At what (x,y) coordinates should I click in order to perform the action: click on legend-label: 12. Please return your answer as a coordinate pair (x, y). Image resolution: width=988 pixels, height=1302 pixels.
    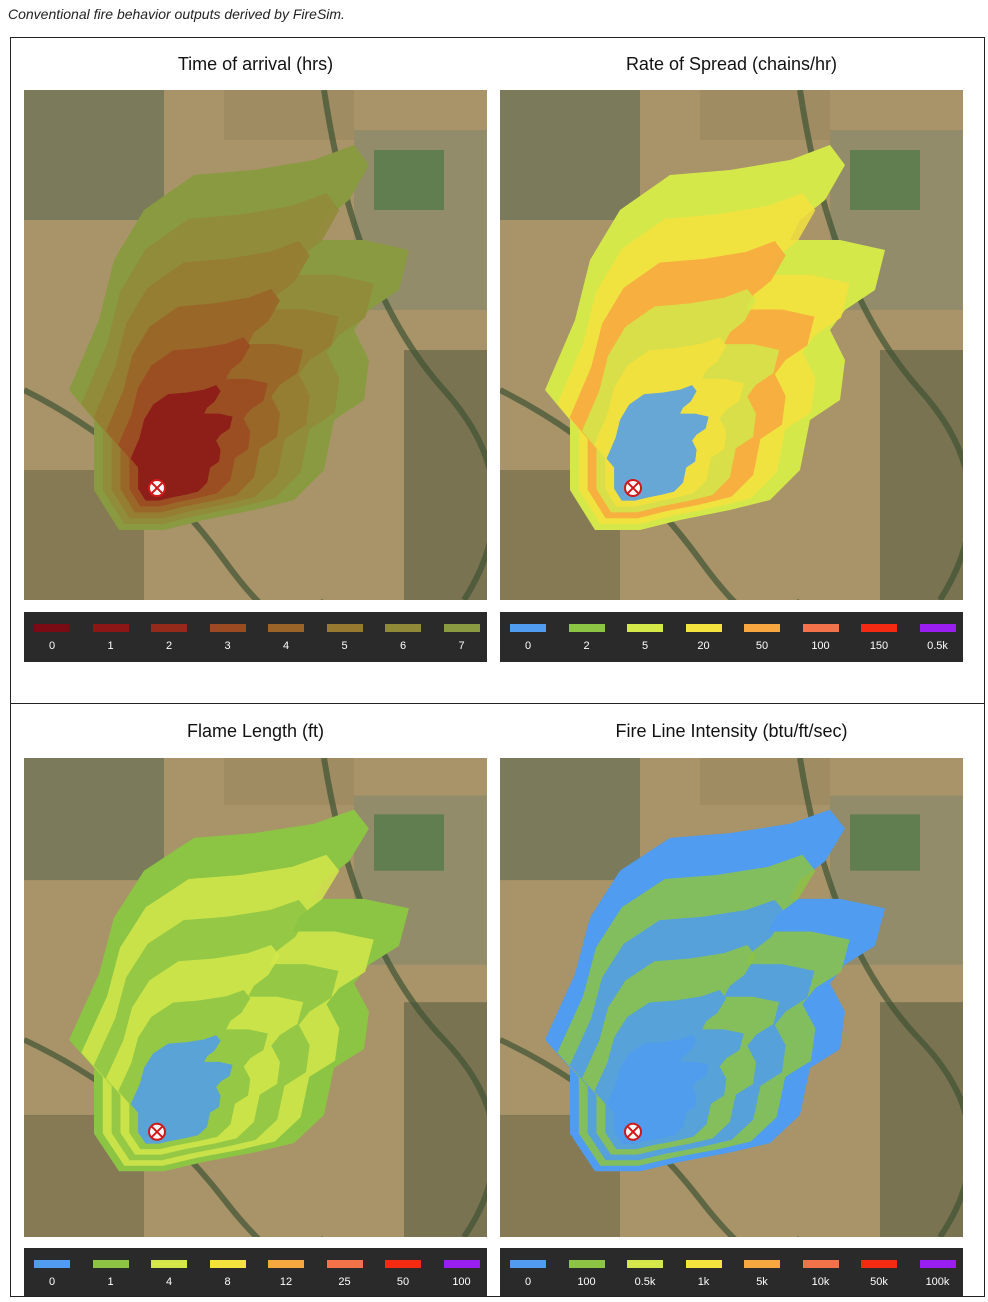
    Looking at the image, I should click on (286, 1282).